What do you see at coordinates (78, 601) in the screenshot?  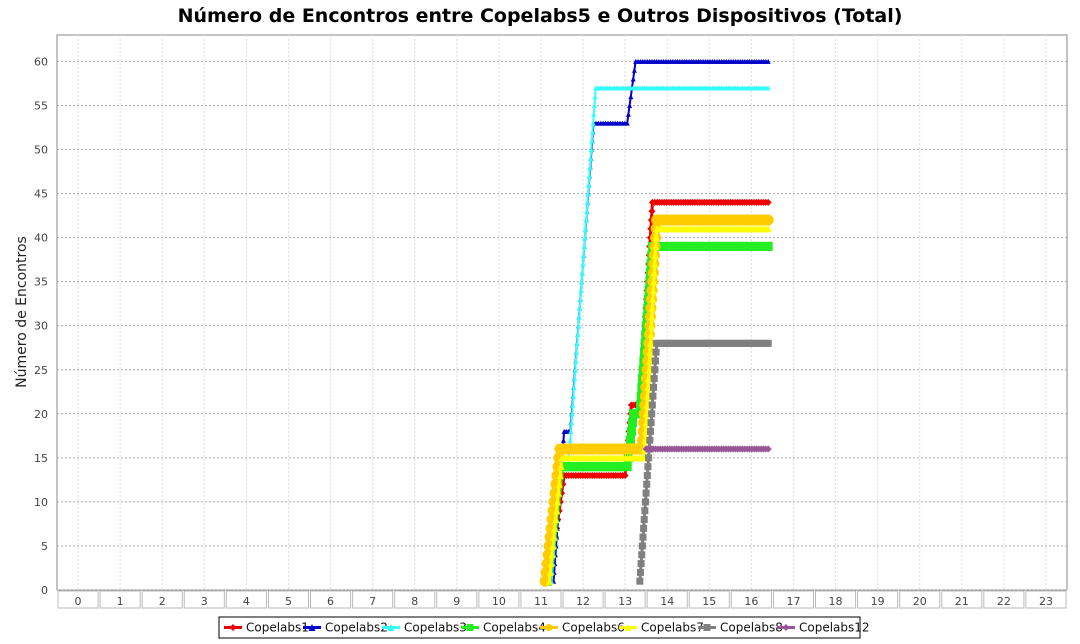 I see `x-tick-label: 0` at bounding box center [78, 601].